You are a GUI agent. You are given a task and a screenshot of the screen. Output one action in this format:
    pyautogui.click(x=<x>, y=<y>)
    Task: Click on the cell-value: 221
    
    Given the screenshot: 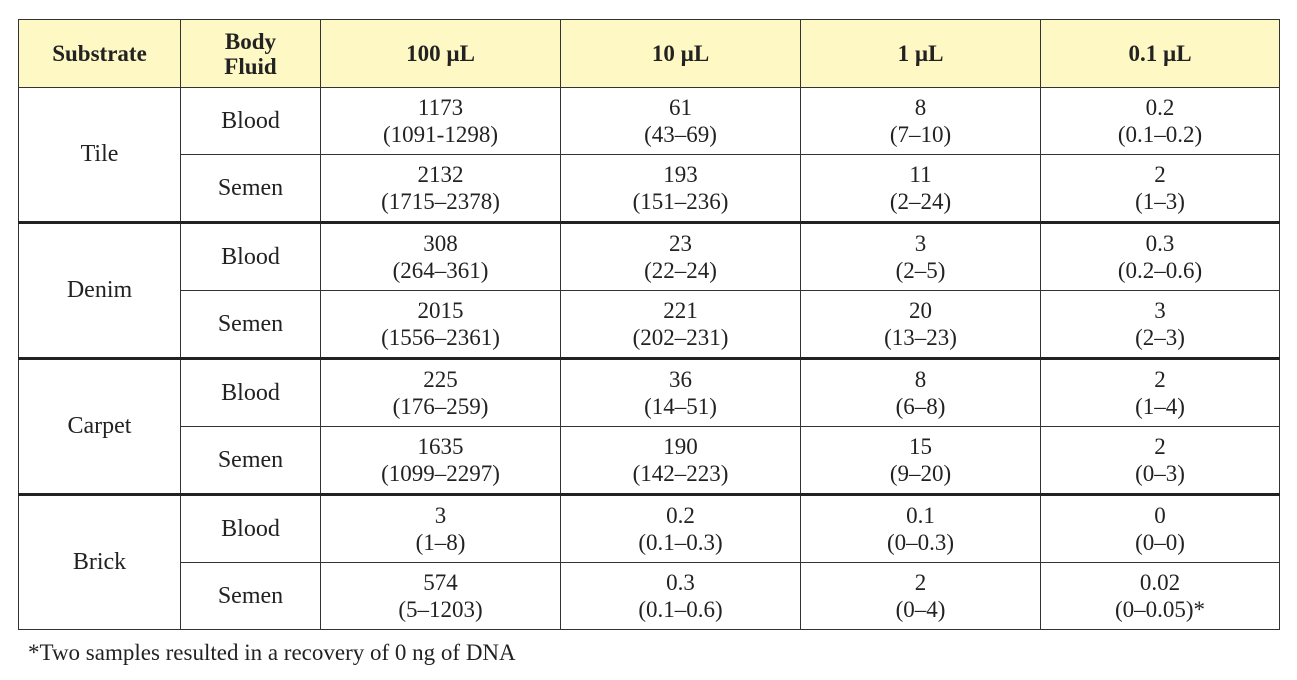 What is the action you would take?
    pyautogui.click(x=680, y=310)
    